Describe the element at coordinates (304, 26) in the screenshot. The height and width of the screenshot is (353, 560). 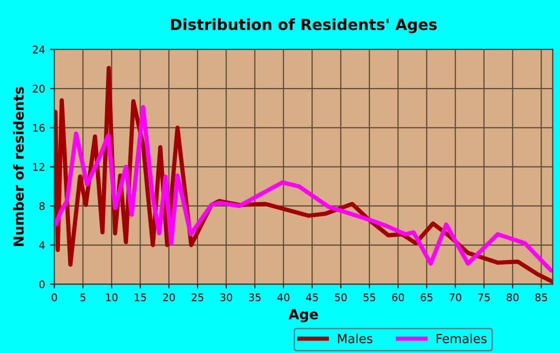
I see `chart-title: Distribution of Residents' Ages` at that location.